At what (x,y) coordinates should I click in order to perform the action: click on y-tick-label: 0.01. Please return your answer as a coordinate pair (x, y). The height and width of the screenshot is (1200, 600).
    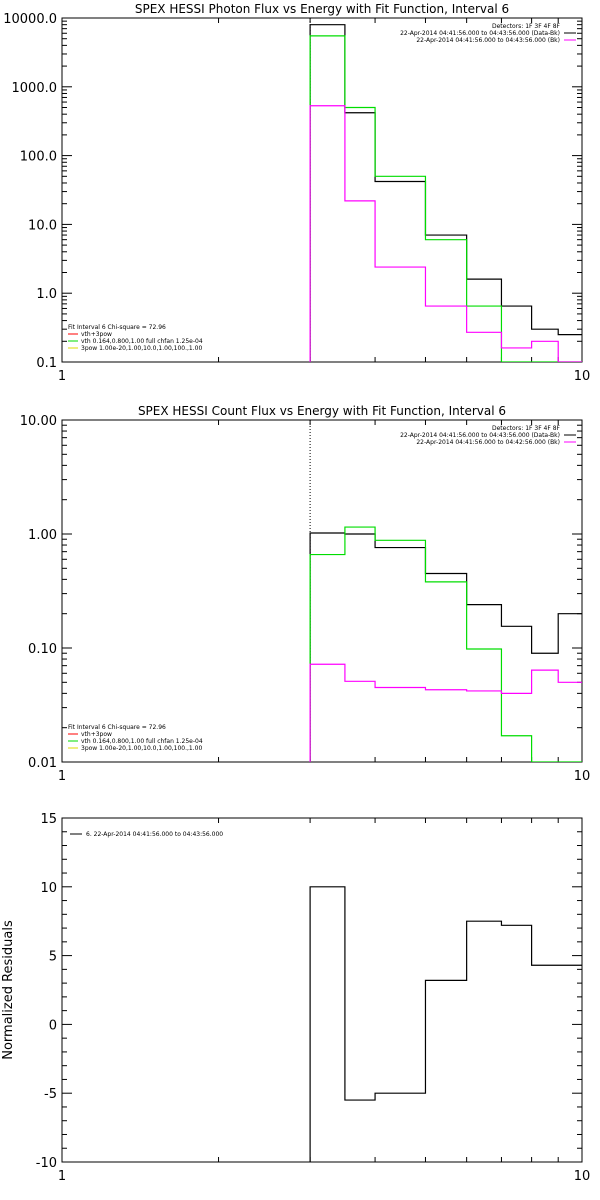
    Looking at the image, I should click on (42, 763).